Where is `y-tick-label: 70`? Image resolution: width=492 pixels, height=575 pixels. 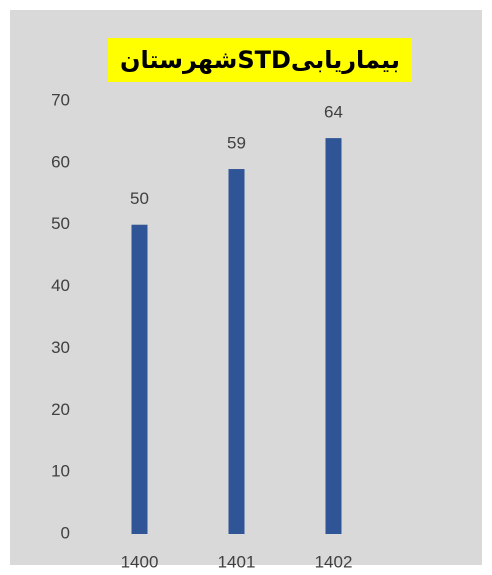 y-tick-label: 70 is located at coordinates (60, 99).